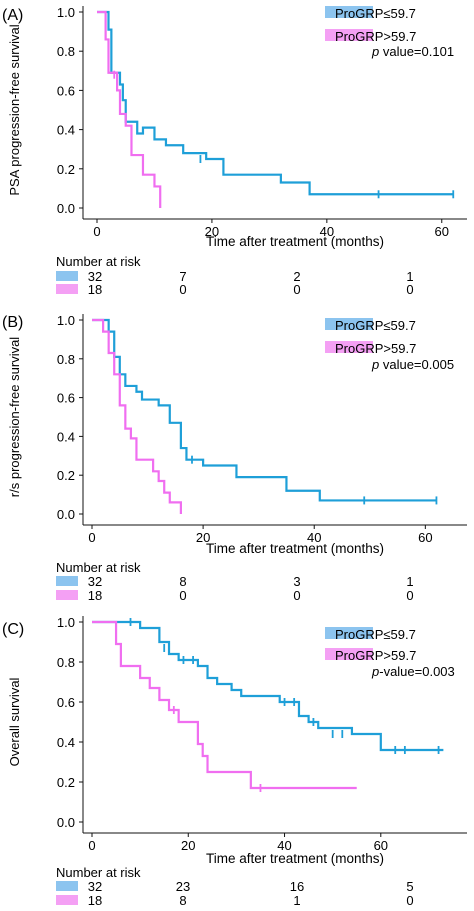 This screenshot has width=474, height=911. What do you see at coordinates (182, 581) in the screenshot?
I see `risk-count-low: 8` at bounding box center [182, 581].